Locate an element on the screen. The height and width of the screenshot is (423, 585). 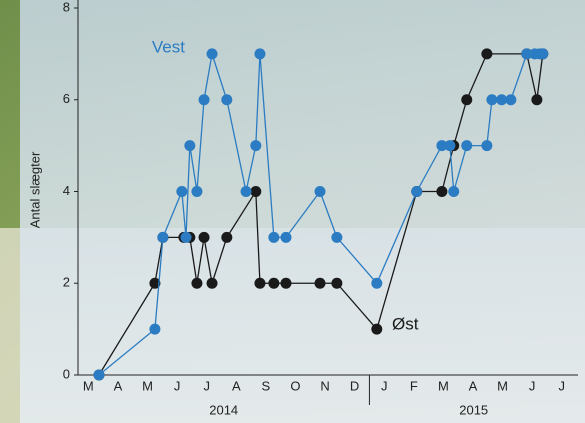
y-tick-label: 8 is located at coordinates (66, 7).